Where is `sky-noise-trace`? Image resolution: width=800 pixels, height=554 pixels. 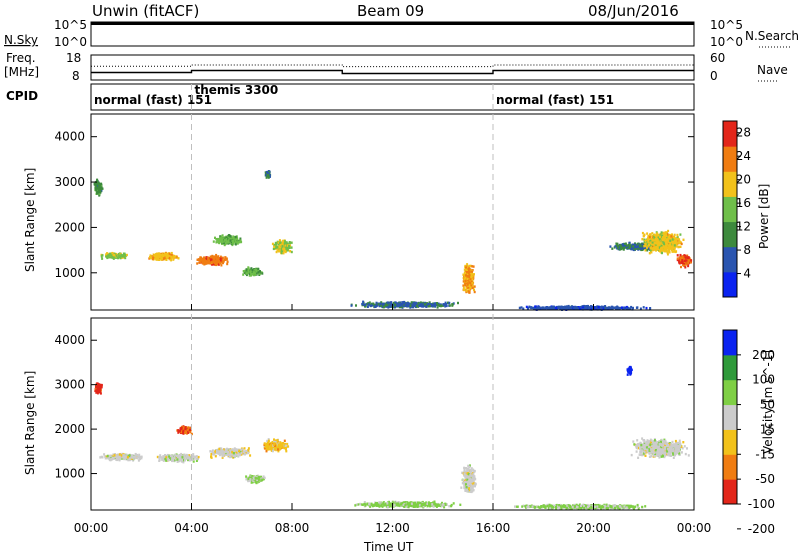
sky-noise-trace is located at coordinates (392, 23).